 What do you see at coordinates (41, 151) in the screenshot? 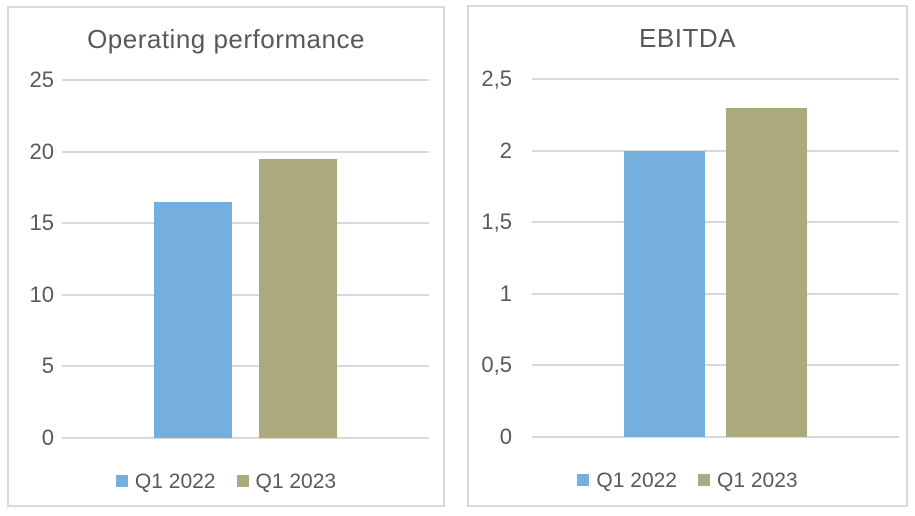
I see `y-axis-tick-label: 20` at bounding box center [41, 151].